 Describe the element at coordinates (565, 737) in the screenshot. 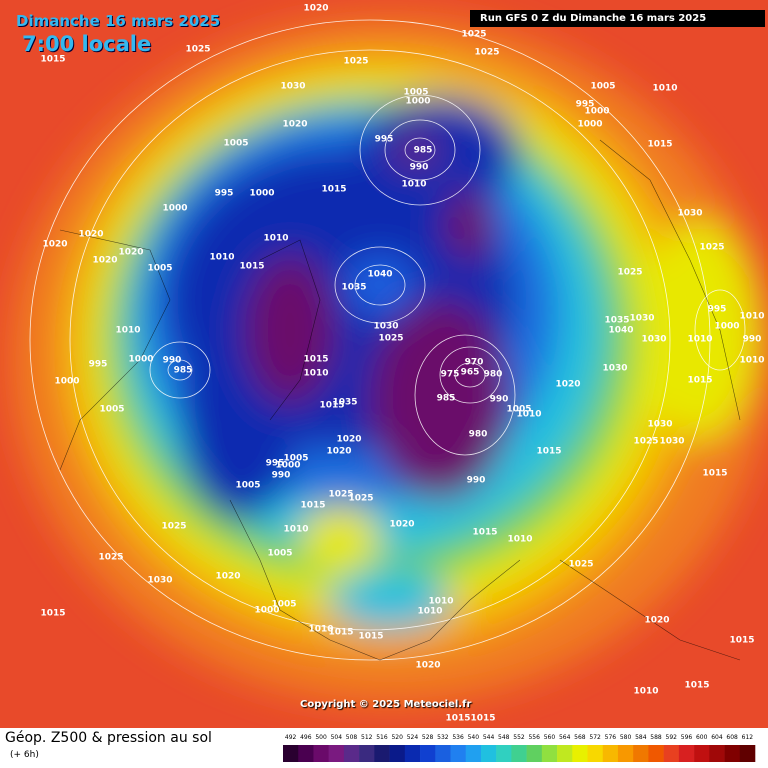

I see `colorbar-label: 564` at that location.